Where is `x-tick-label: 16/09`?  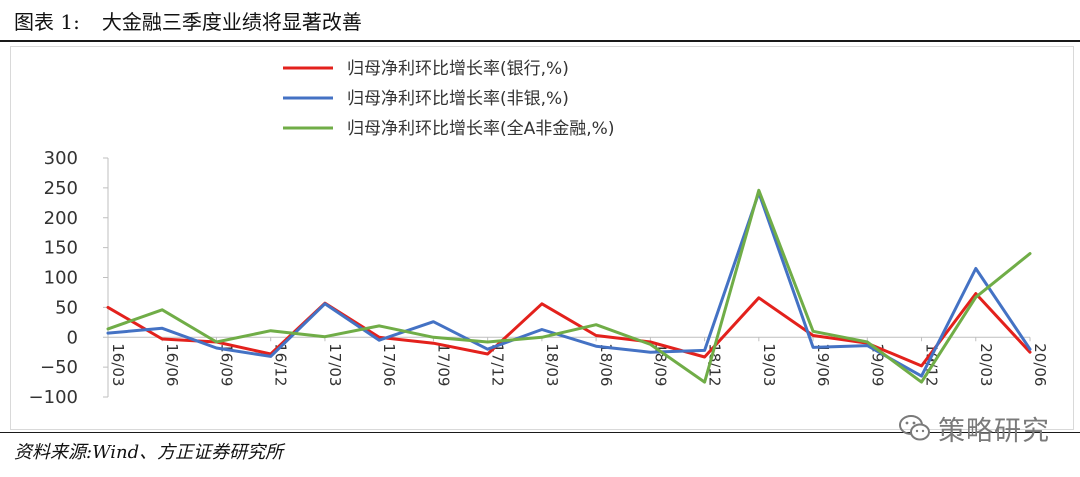
x-tick-label: 16/09 is located at coordinates (226, 364).